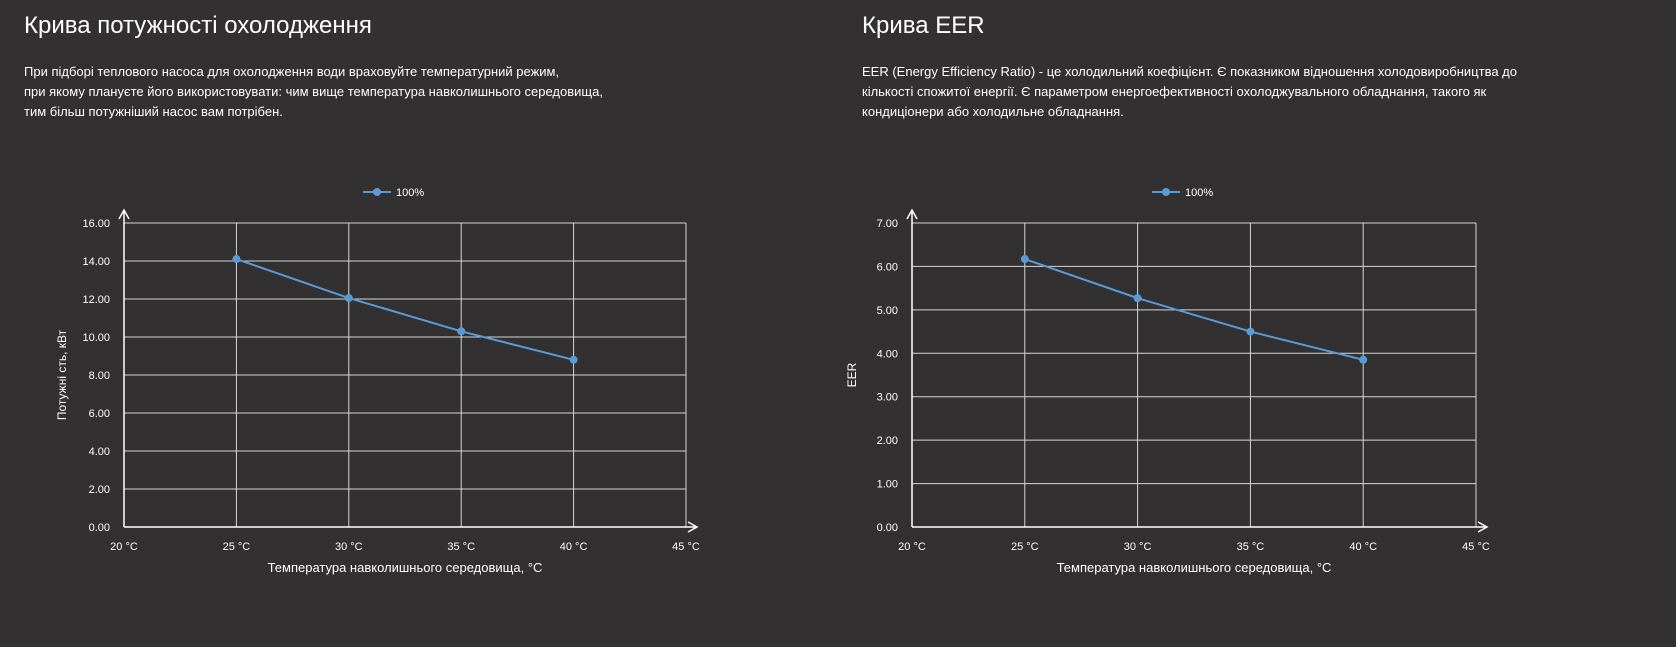 This screenshot has width=1676, height=647. What do you see at coordinates (887, 224) in the screenshot?
I see `y-tick-label: 7.00` at bounding box center [887, 224].